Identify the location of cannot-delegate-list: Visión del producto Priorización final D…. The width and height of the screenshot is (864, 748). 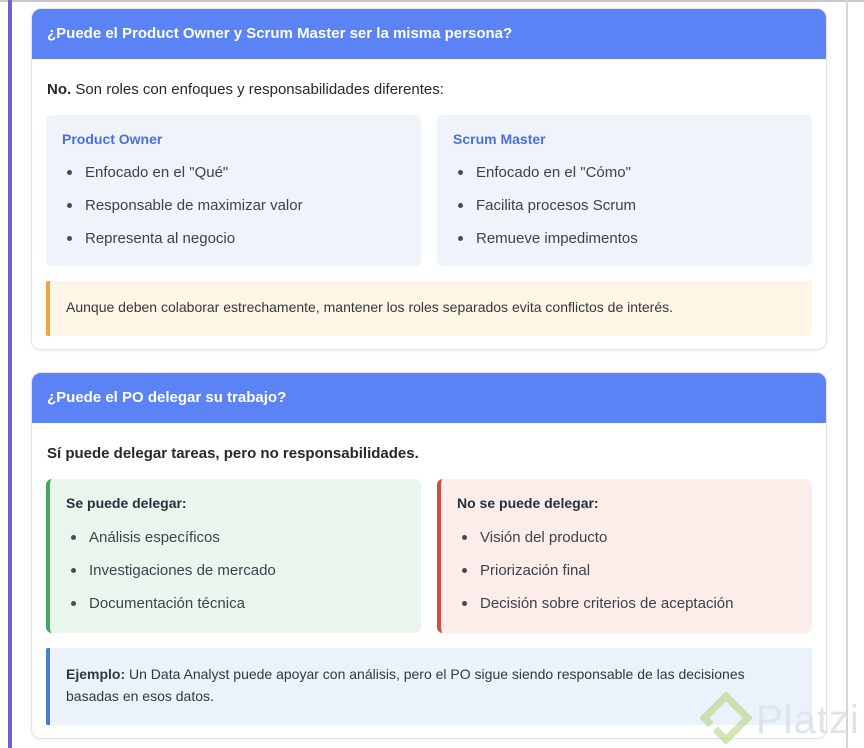
(626, 570).